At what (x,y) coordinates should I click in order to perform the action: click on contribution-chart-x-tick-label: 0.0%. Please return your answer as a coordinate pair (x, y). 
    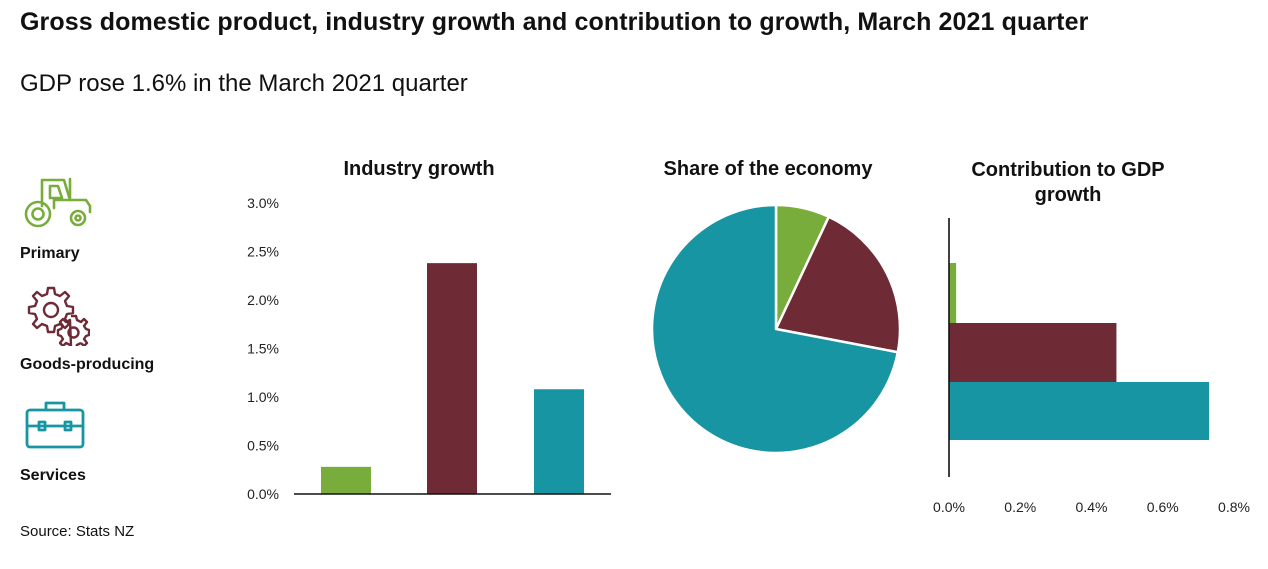
    Looking at the image, I should click on (949, 507).